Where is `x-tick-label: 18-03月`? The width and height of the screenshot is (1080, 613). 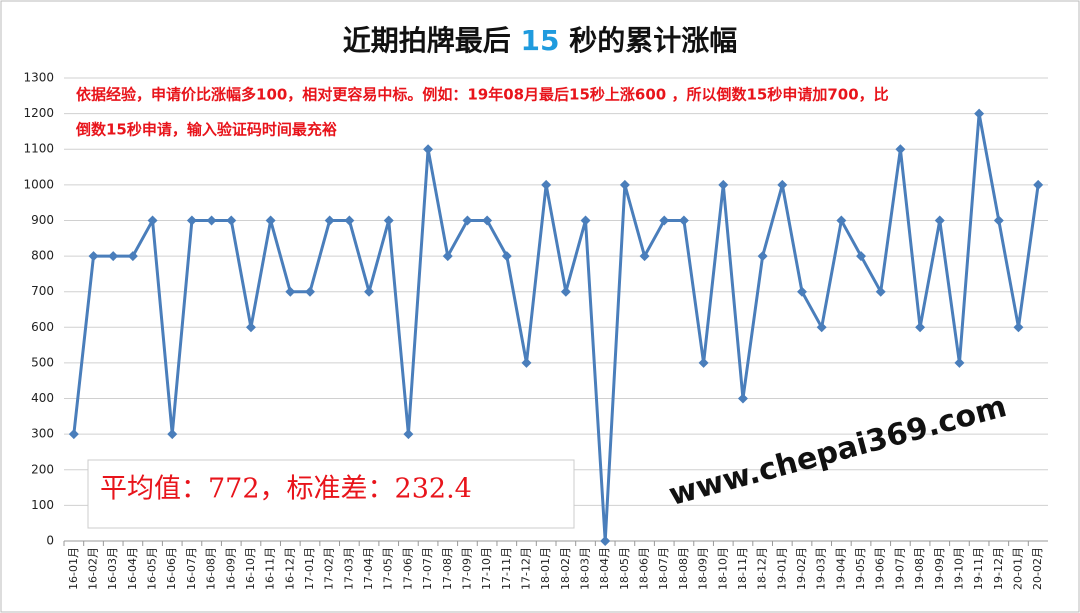 x-tick-label: 18-03月 is located at coordinates (585, 568).